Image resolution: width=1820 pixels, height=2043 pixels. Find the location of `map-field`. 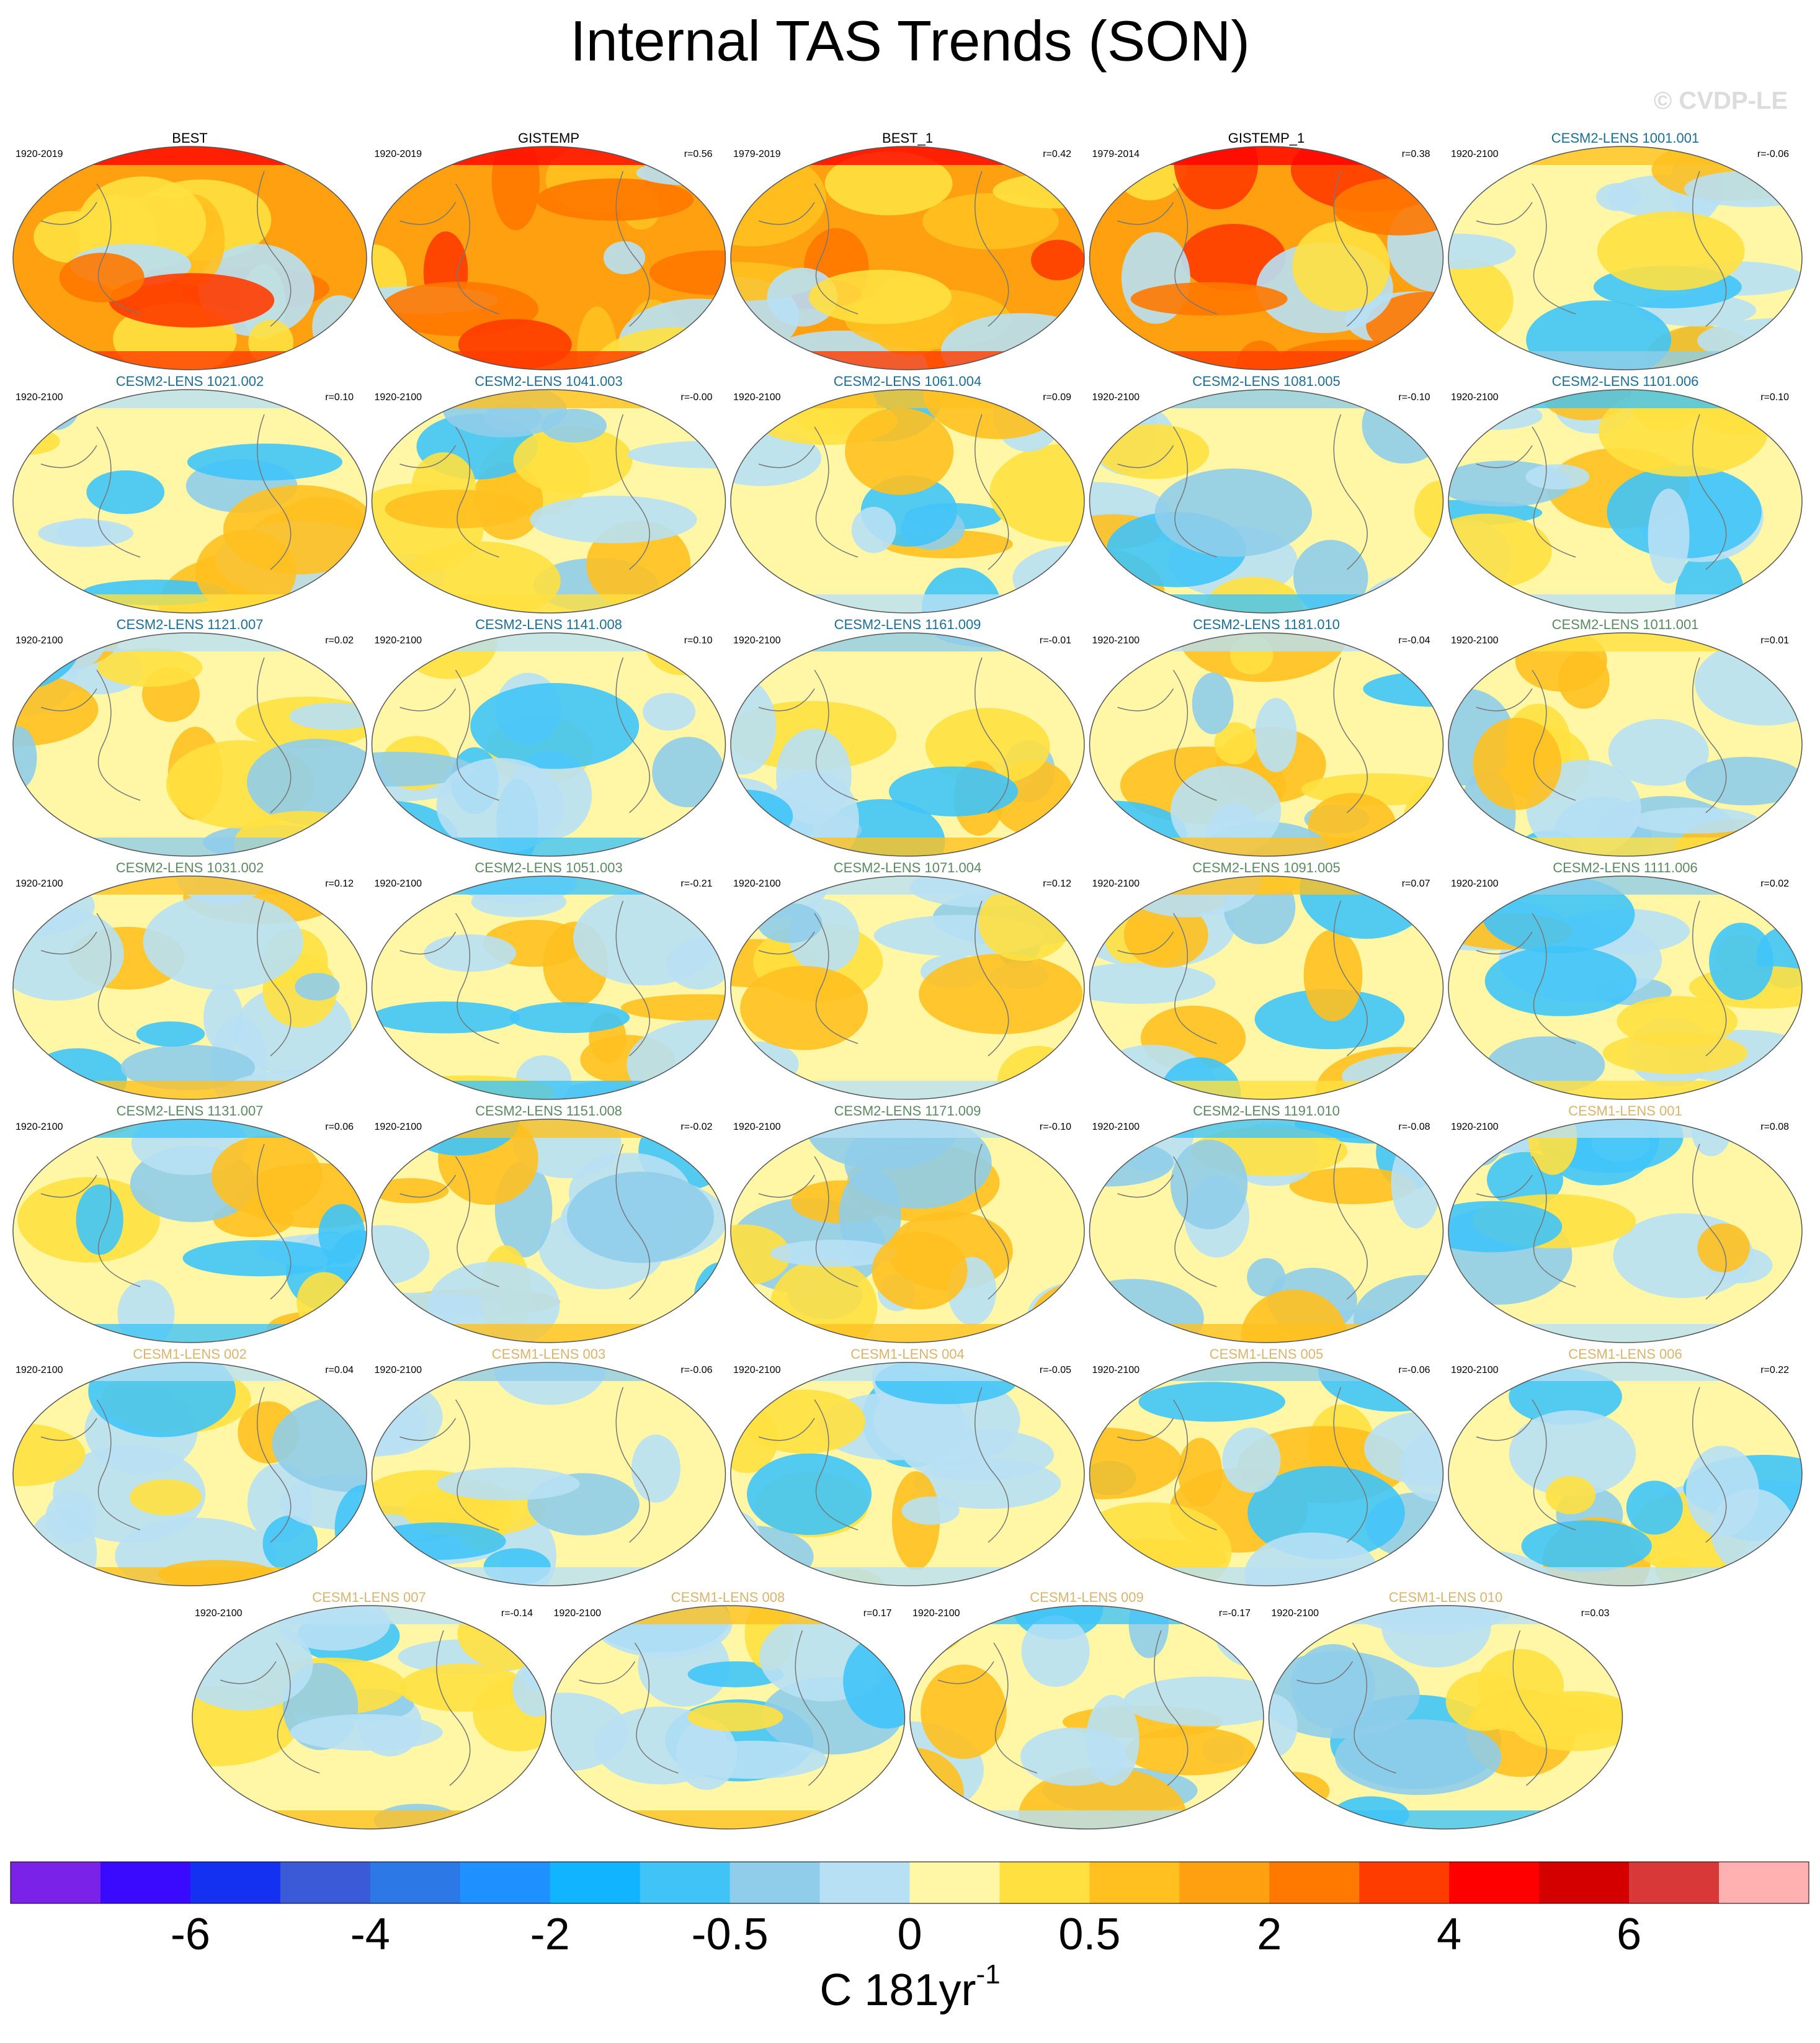

map-field is located at coordinates (190, 744).